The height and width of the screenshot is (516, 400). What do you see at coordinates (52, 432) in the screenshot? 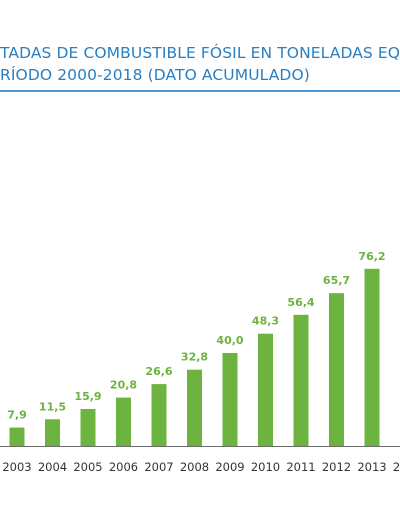
I see `bar-2004` at bounding box center [52, 432].